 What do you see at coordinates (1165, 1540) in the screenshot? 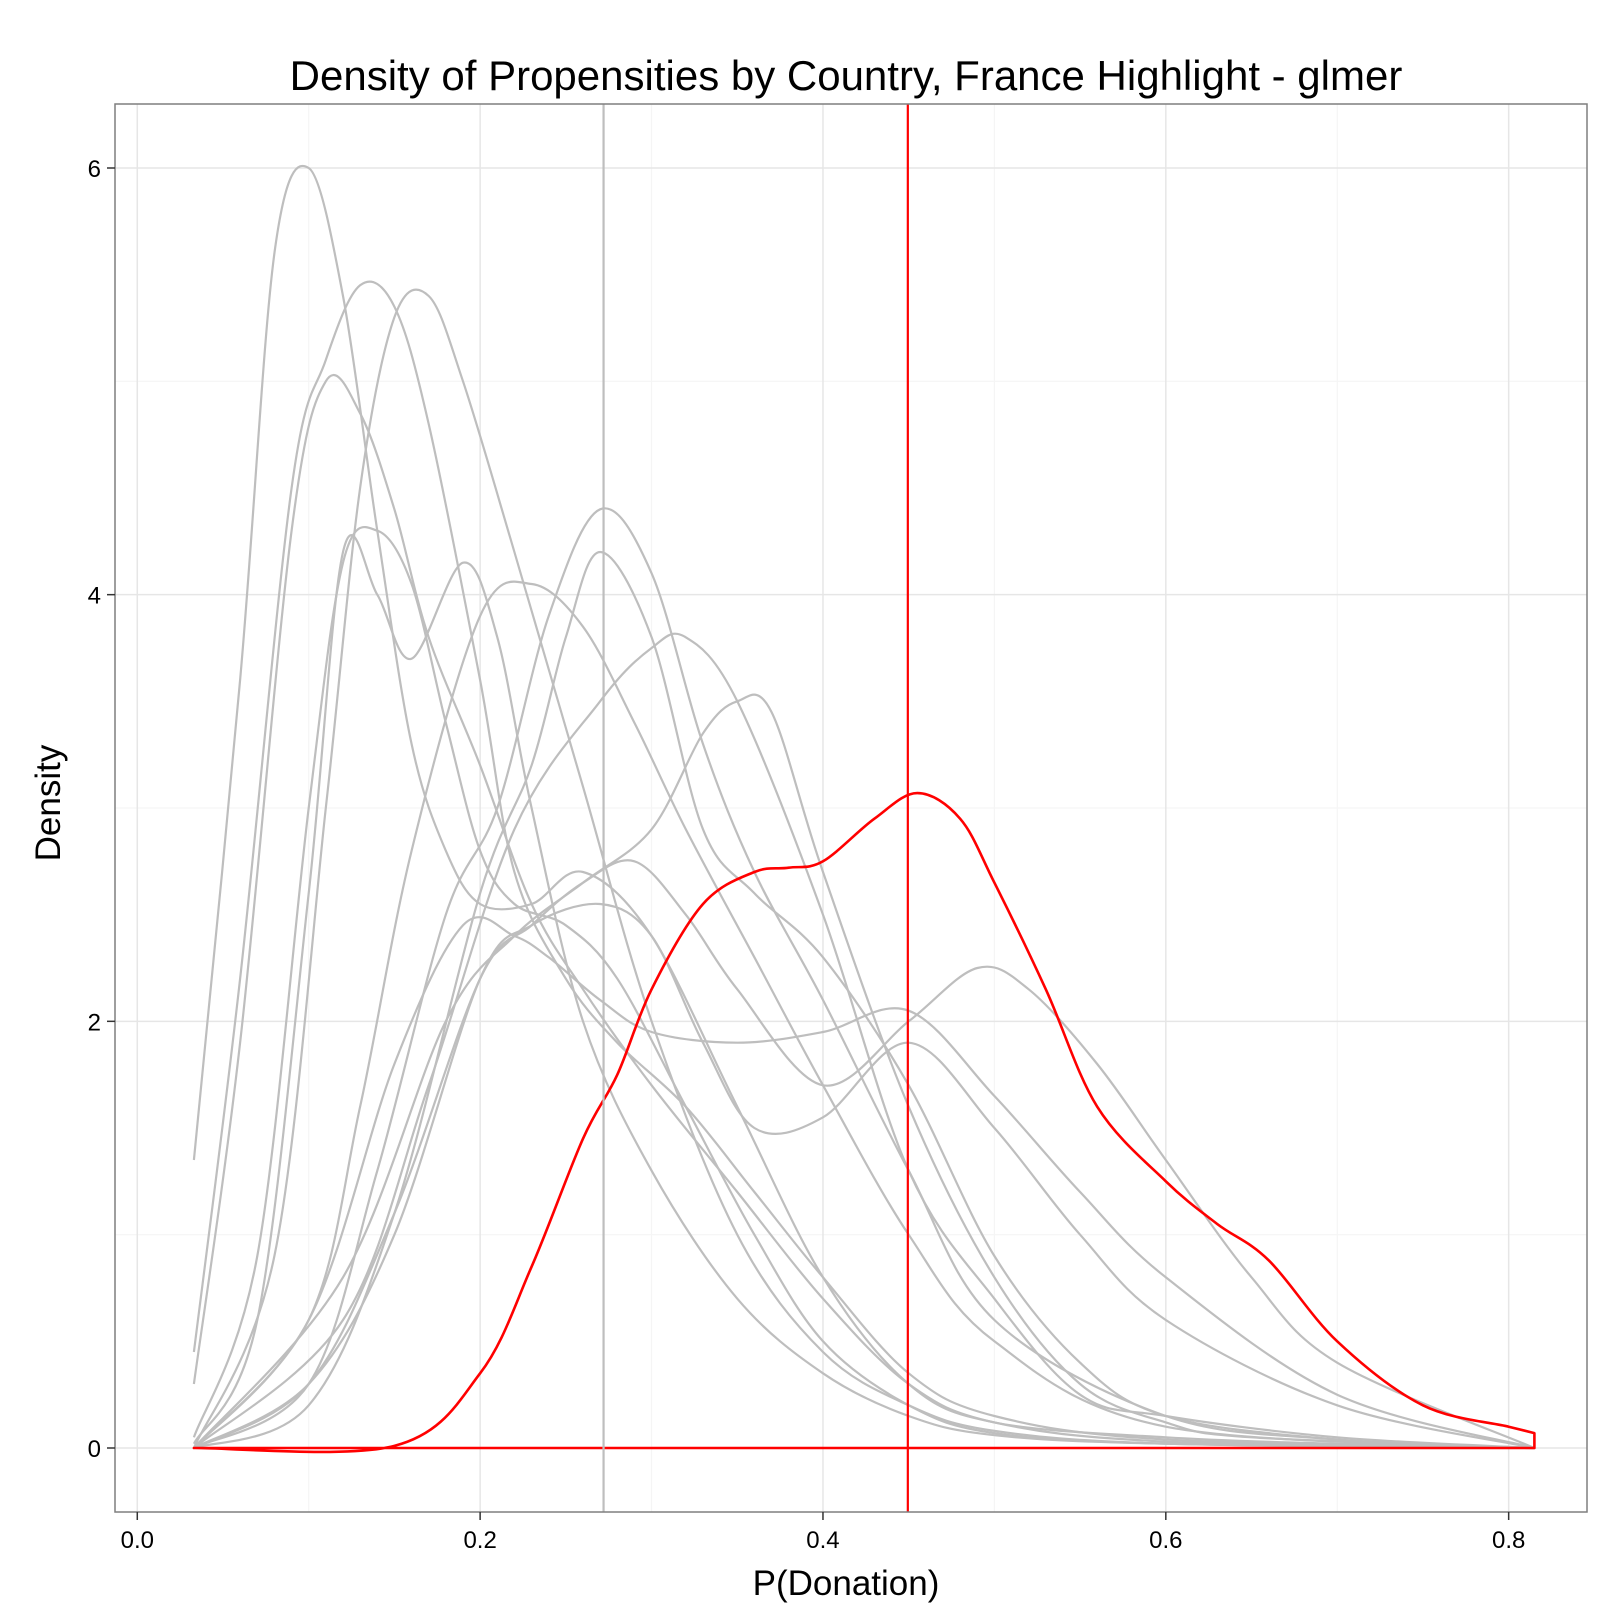
I see `x-tick-label: 0.6` at bounding box center [1165, 1540].